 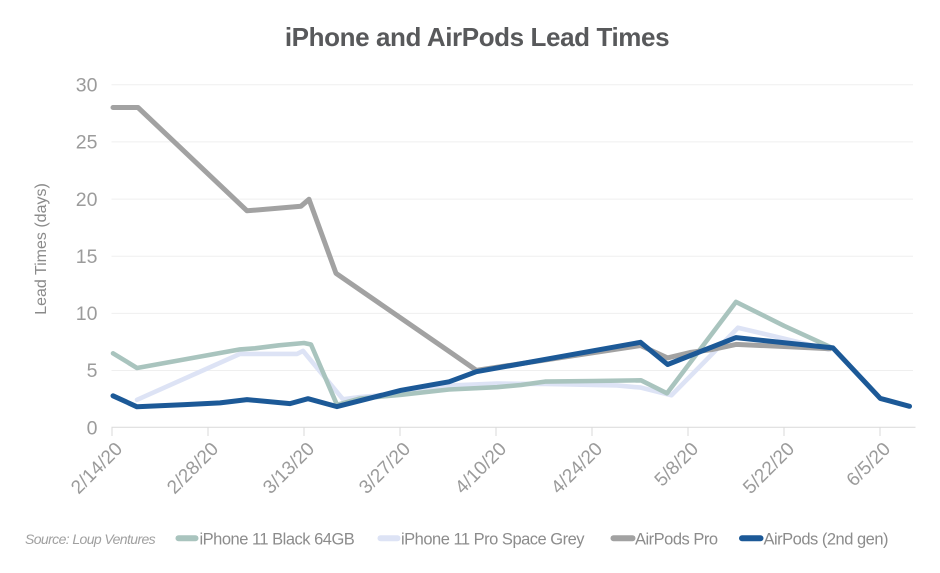 I want to click on svg-text: iPhone 11 Black 64GB, so click(x=277, y=539).